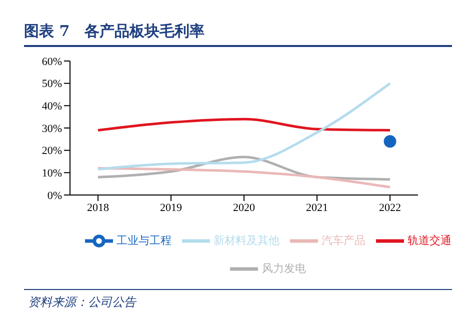 This screenshot has height=332, width=460. I want to click on legend-label: 汽车产品, so click(344, 241).